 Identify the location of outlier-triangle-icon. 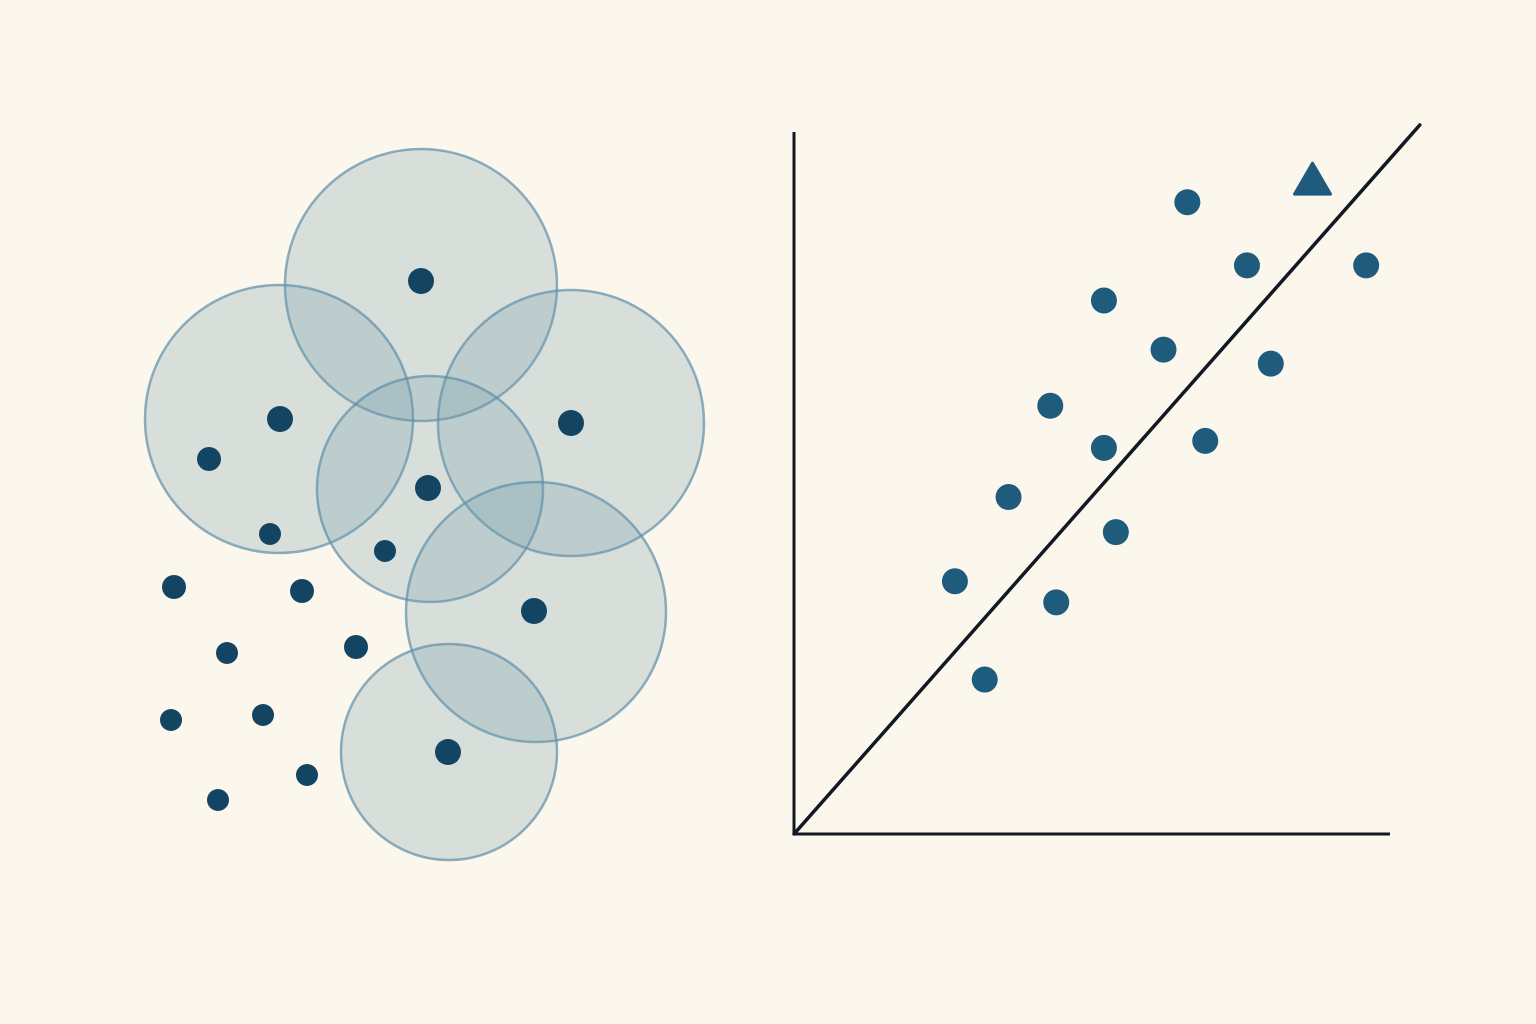
(1313, 178).